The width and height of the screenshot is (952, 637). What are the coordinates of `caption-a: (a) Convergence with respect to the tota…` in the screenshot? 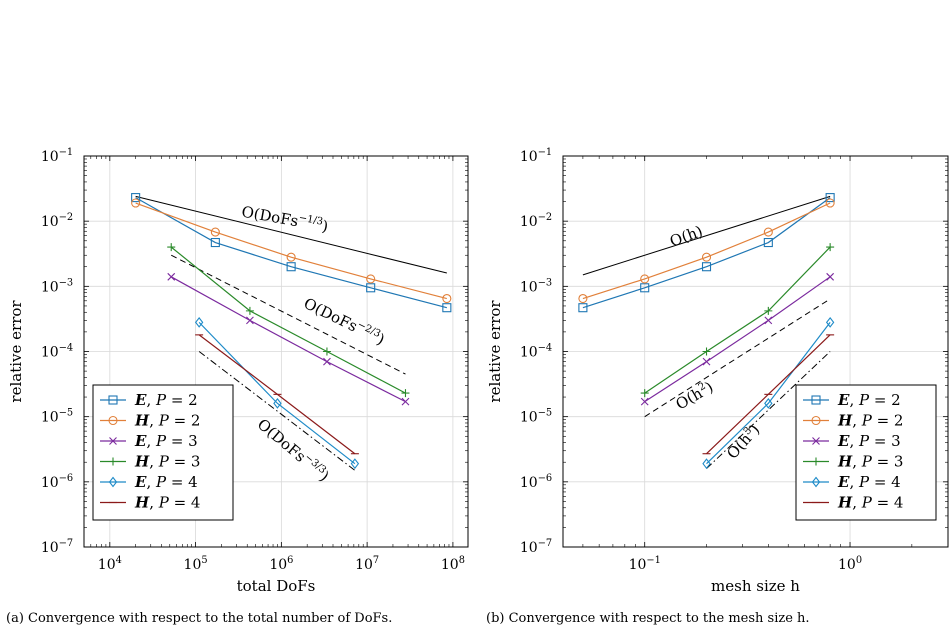 It's located at (199, 618).